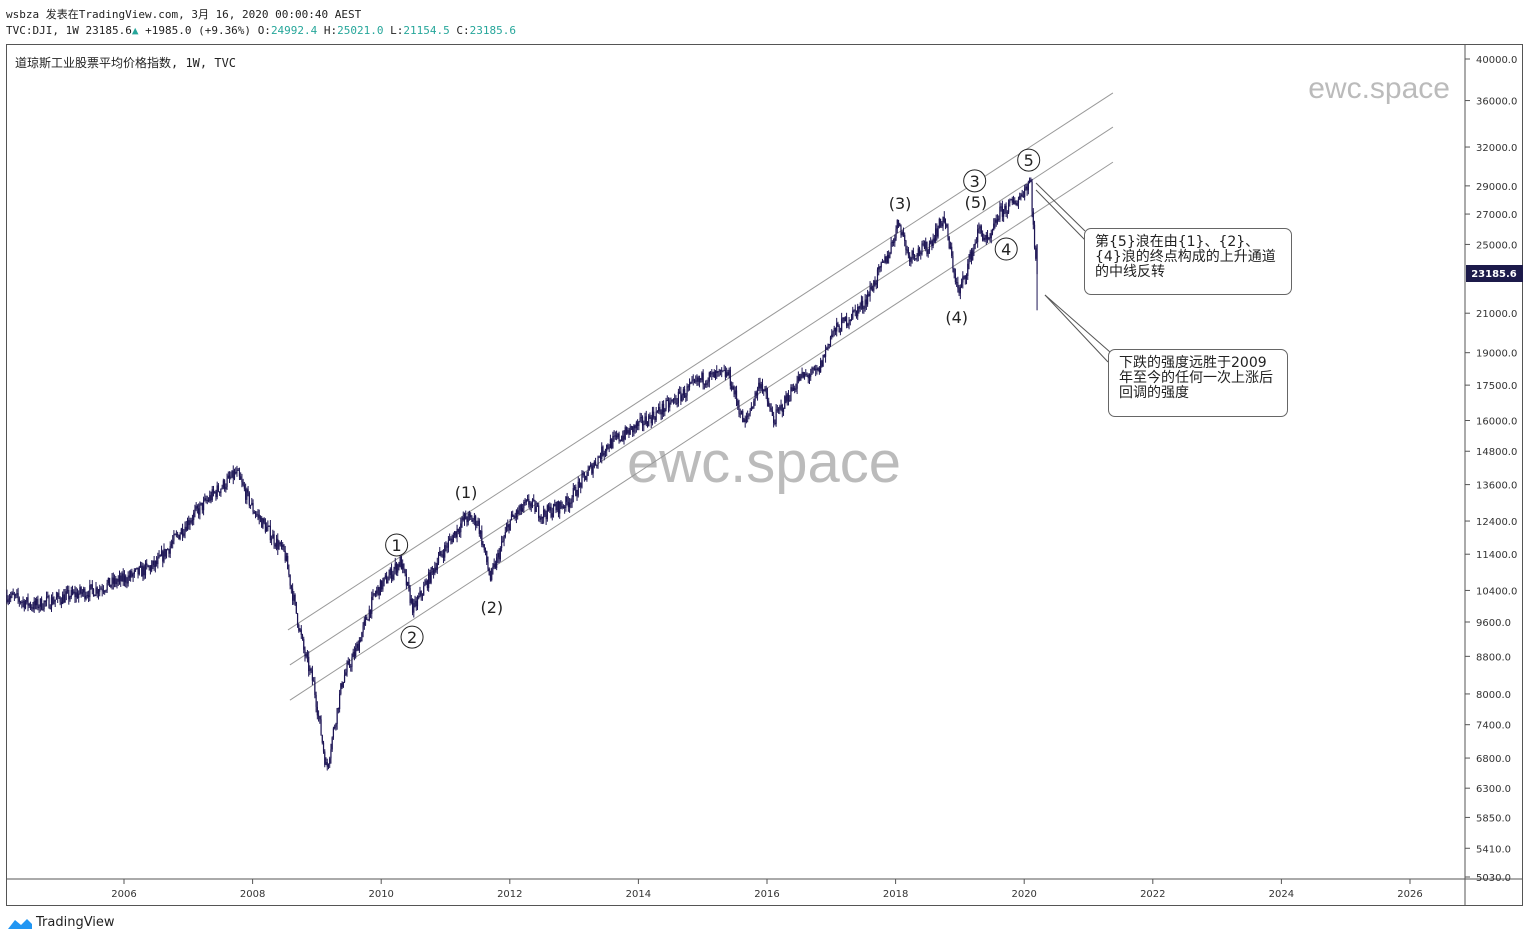  Describe the element at coordinates (61, 922) in the screenshot. I see `tradingview-logo: TradingView` at that location.